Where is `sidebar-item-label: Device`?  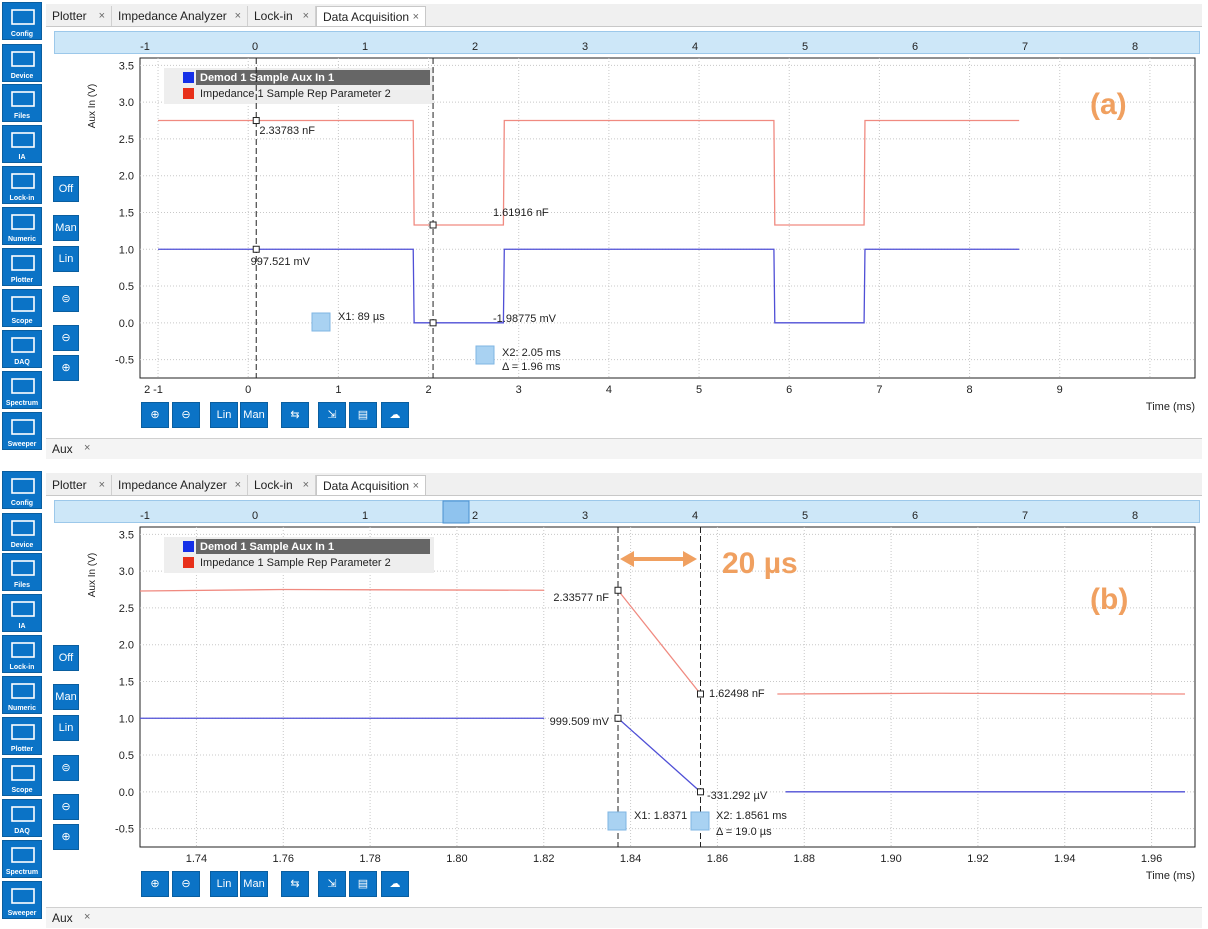 sidebar-item-label: Device is located at coordinates (22, 76).